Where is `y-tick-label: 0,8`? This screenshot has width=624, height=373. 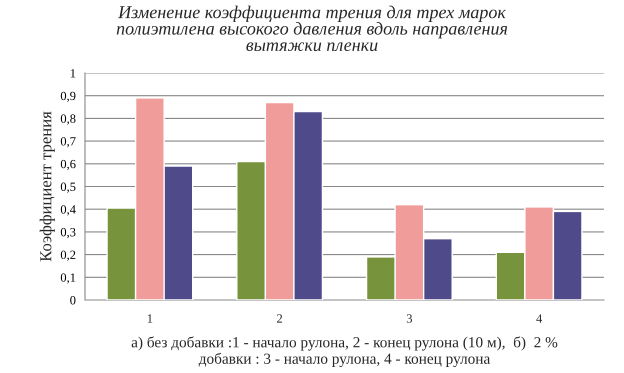 y-tick-label: 0,8 is located at coordinates (68, 119).